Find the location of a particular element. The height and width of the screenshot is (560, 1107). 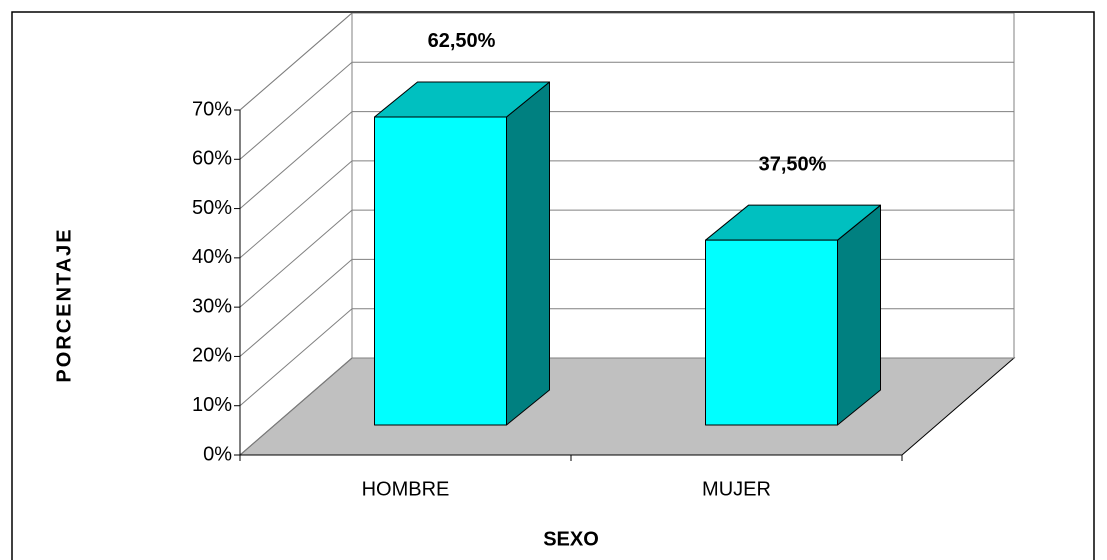

y-axis-label: PORCENTAJE is located at coordinates (64, 304).